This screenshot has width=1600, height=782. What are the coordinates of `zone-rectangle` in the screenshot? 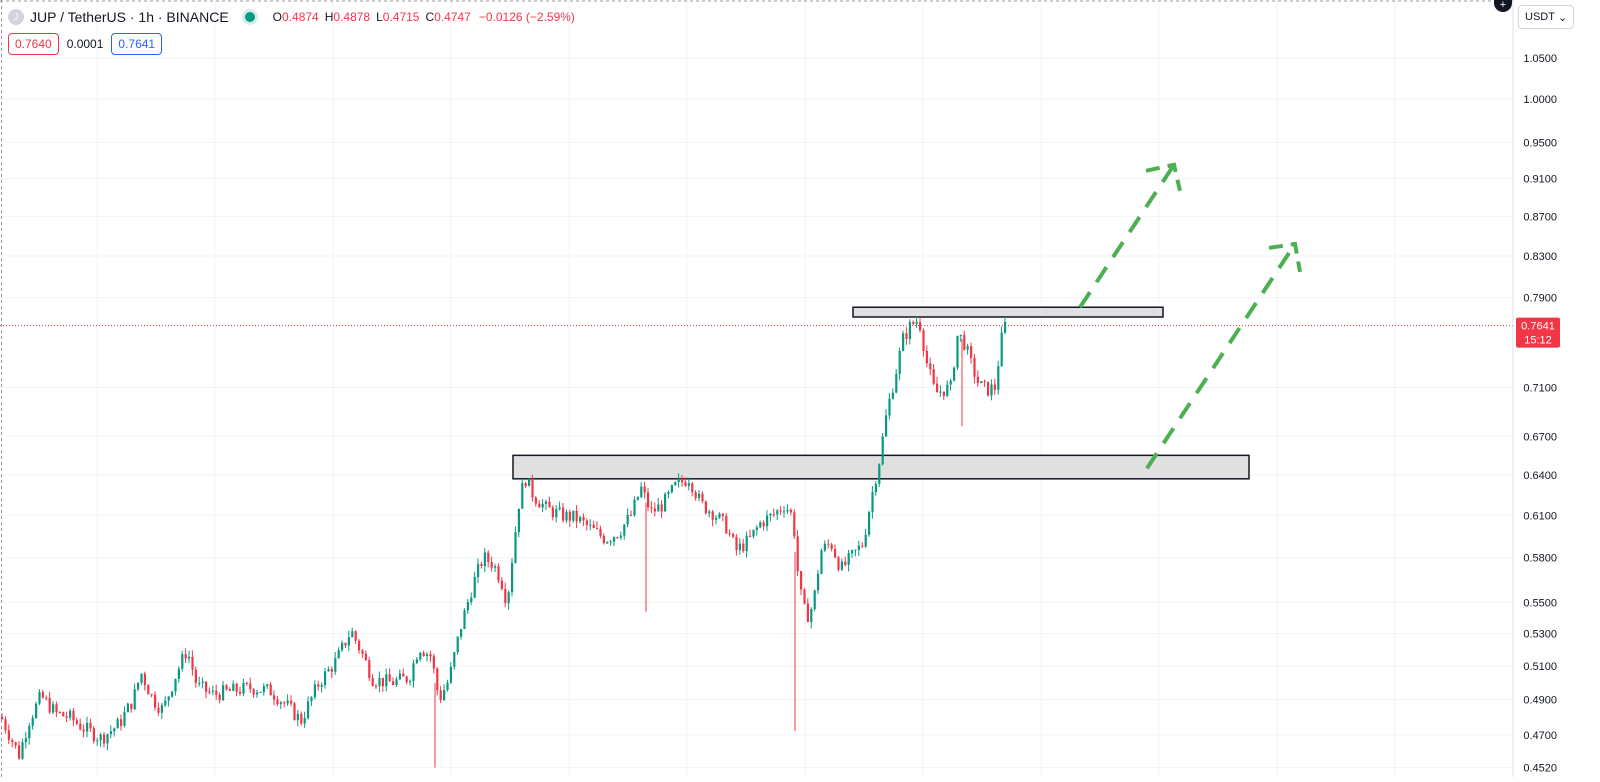 It's located at (881, 467).